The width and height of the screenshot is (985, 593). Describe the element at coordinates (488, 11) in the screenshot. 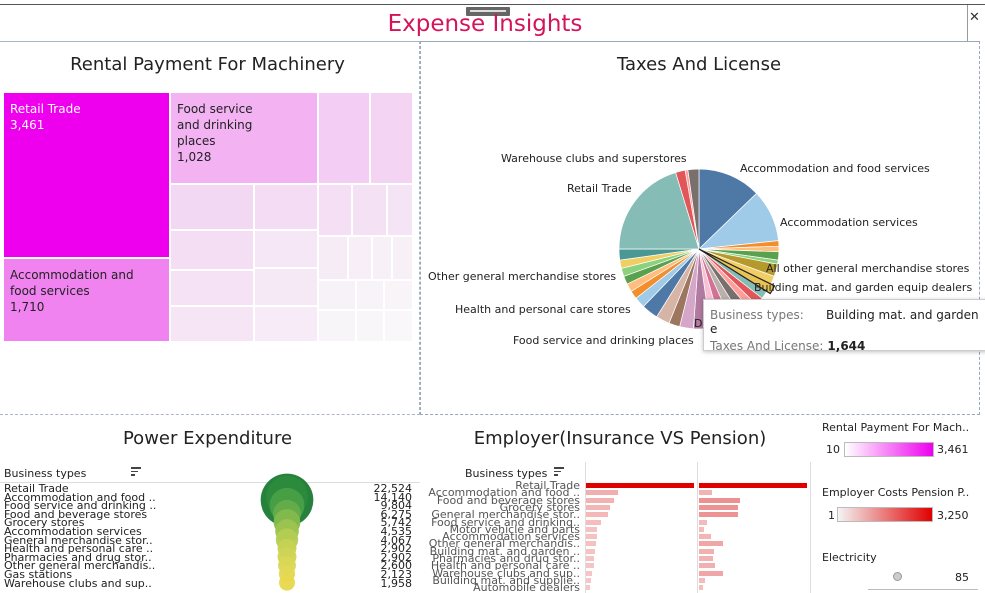

I see `drag-handle-icon` at that location.